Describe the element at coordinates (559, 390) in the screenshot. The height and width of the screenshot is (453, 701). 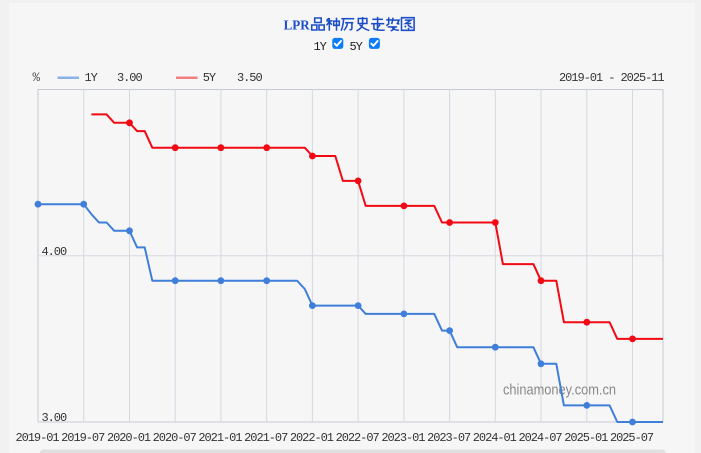
I see `svg-text: chinamoney.com.cn` at that location.